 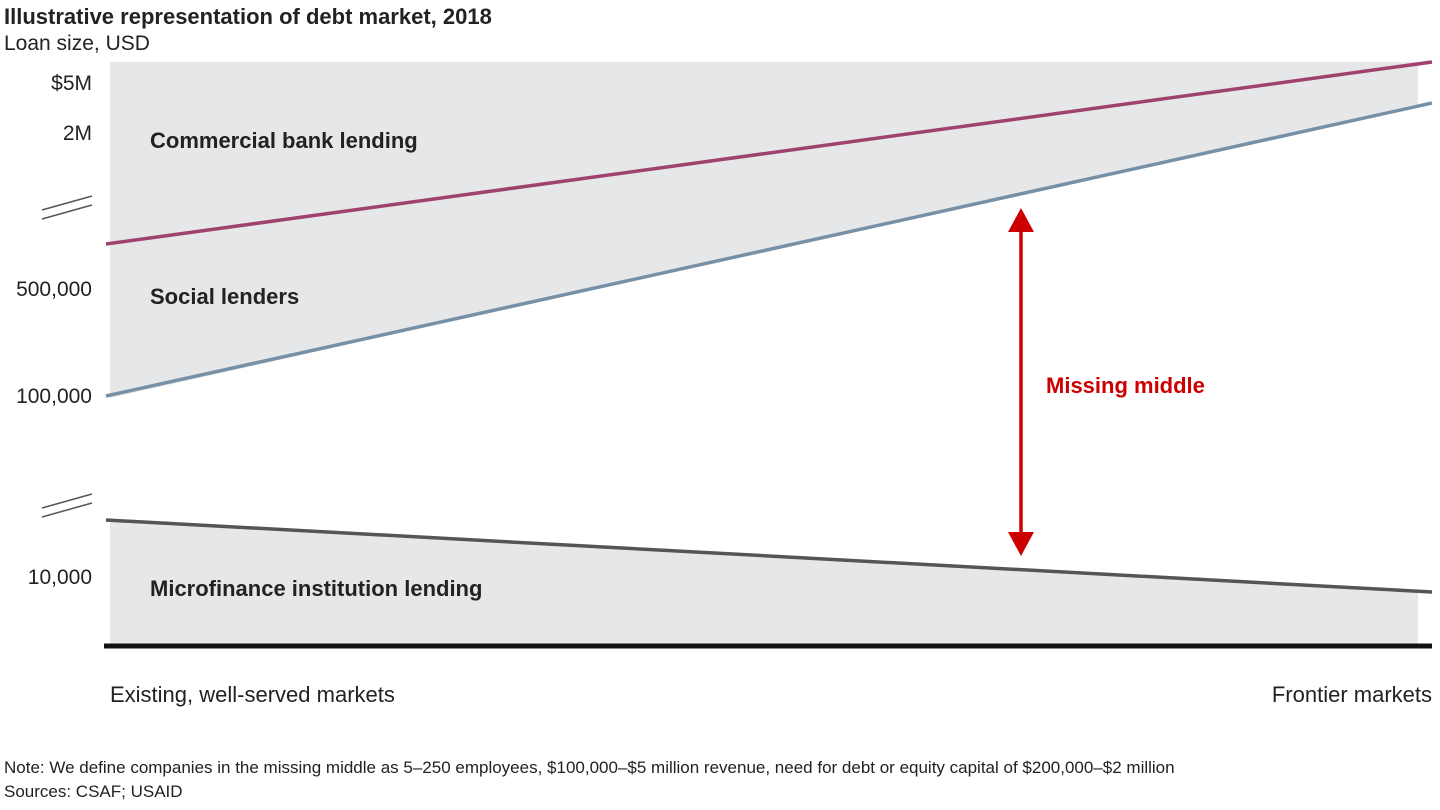 I want to click on microfinance-band, so click(x=764, y=582).